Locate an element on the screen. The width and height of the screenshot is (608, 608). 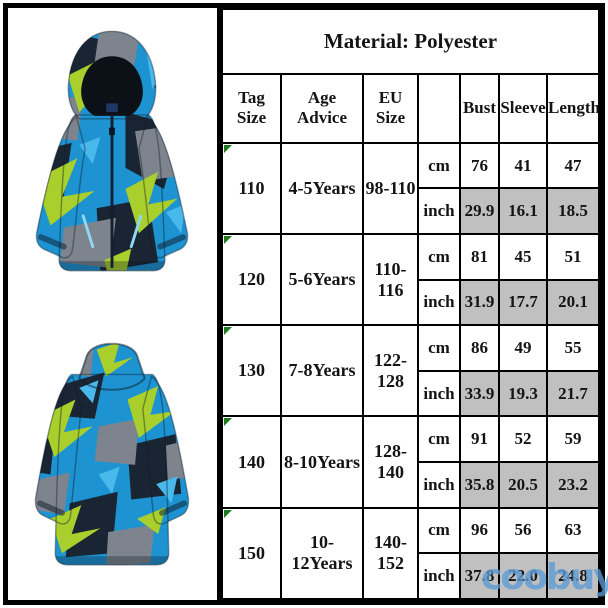
bust-inch-cell: 35.8 is located at coordinates (479, 485).